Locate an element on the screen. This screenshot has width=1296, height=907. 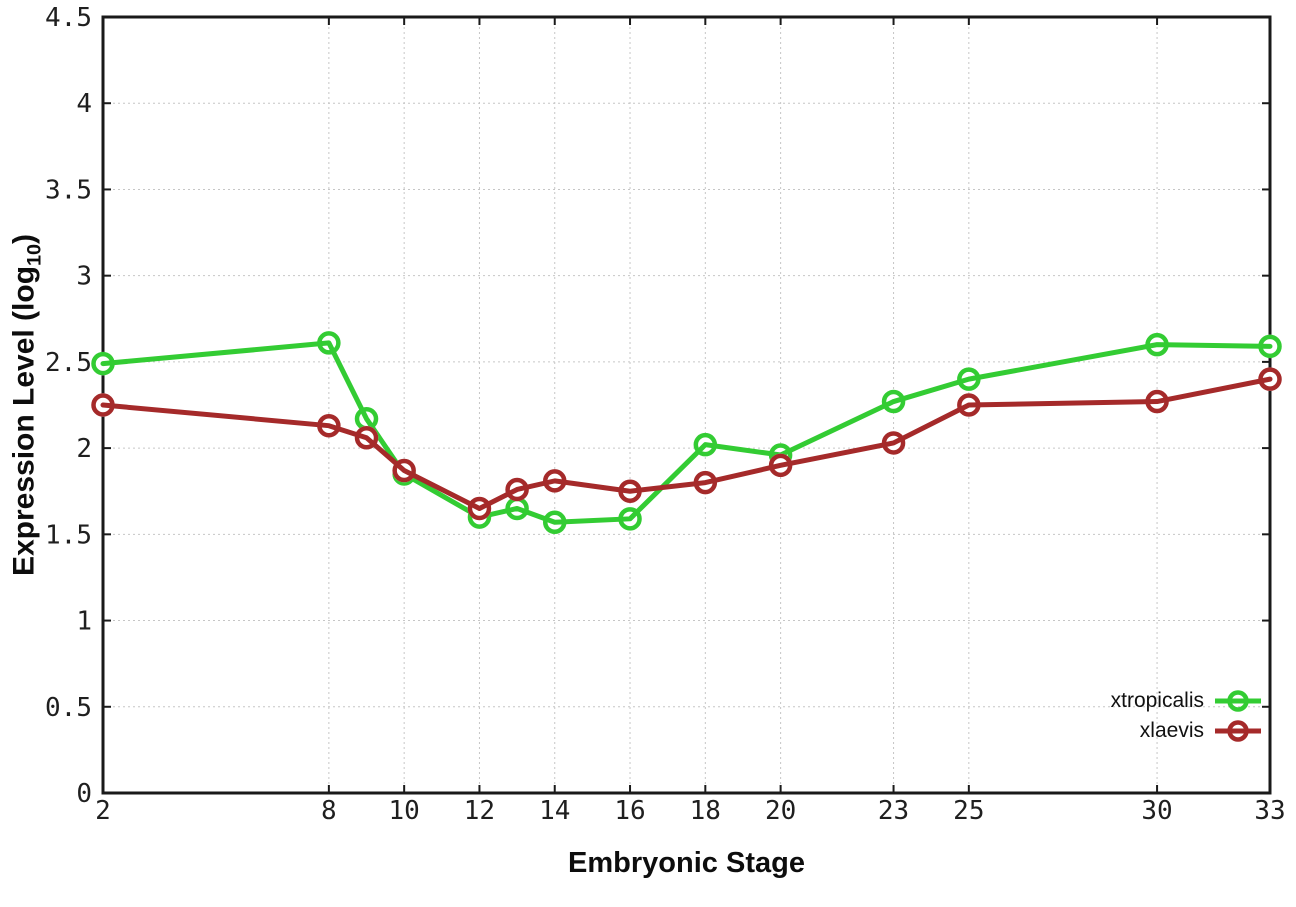
y-tick-label: 3.5 is located at coordinates (68, 190).